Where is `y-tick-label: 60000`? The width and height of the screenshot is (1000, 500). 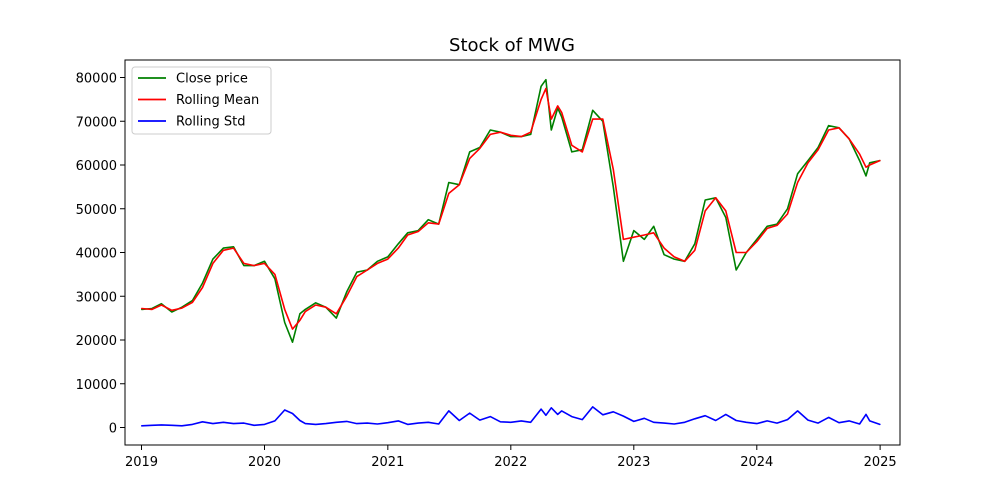 y-tick-label: 60000 is located at coordinates (96, 166).